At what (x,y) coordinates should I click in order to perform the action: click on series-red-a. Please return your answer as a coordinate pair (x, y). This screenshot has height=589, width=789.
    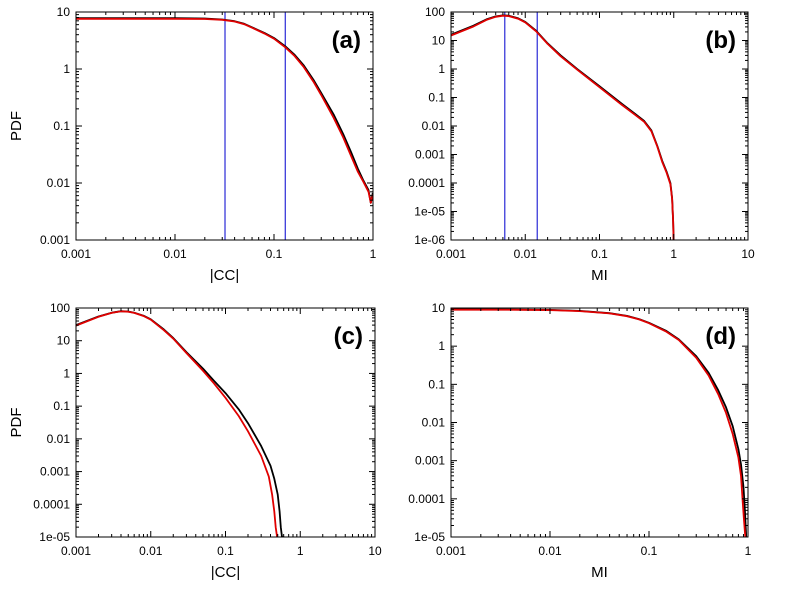
    Looking at the image, I should click on (224, 110).